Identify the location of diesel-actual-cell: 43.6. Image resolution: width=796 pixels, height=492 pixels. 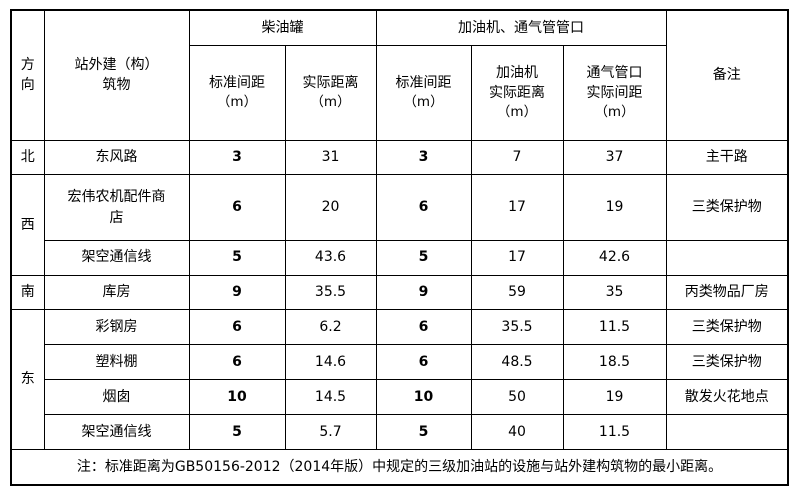
(330, 257).